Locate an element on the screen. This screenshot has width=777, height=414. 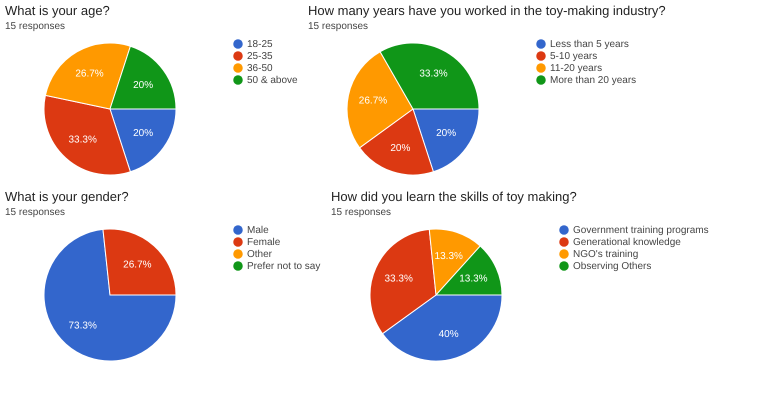
chart-title: How many years have you worked in the toy-making industry? is located at coordinates (487, 10).